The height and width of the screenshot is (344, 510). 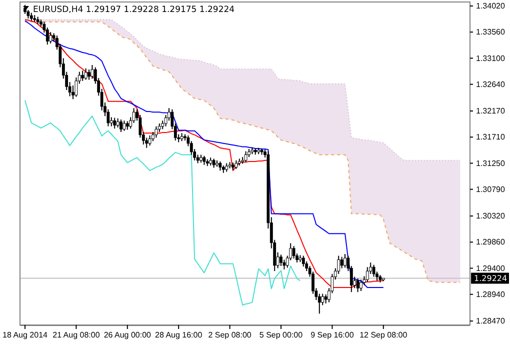 I want to click on x-tick-label: 2 Sep 08:00, so click(x=230, y=335).